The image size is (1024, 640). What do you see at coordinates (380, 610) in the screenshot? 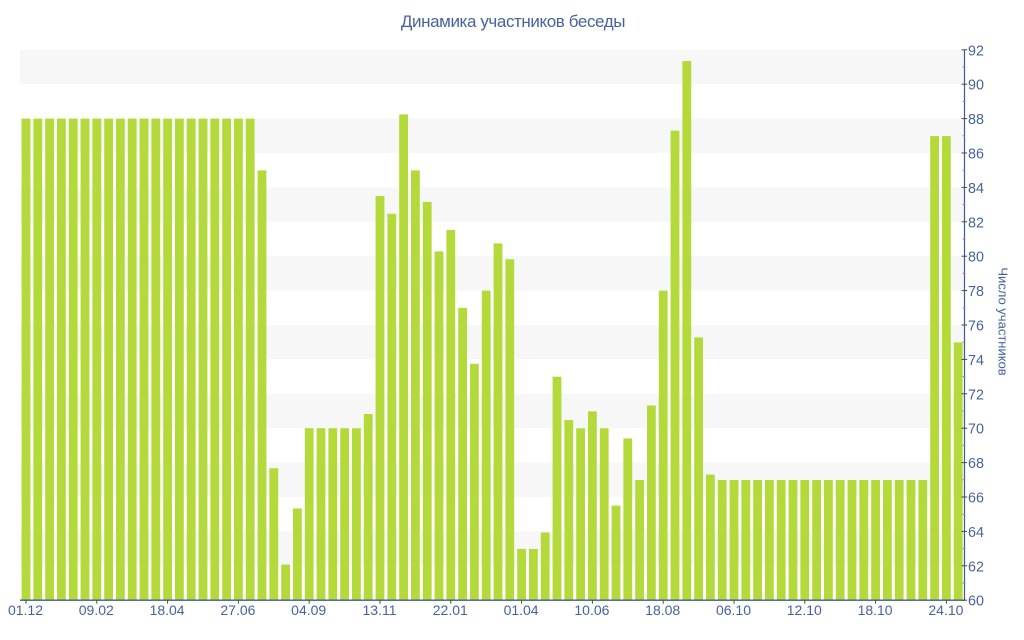
I see `svg-text: 13.11` at bounding box center [380, 610].